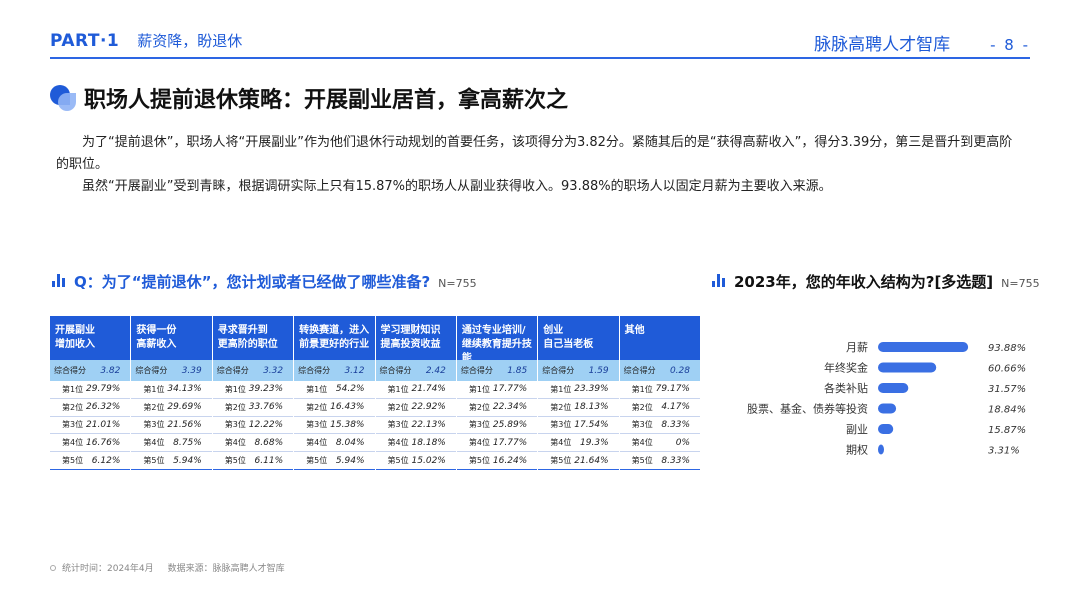  I want to click on header-left: PART·1 薪资降，盼退休, so click(146, 40).